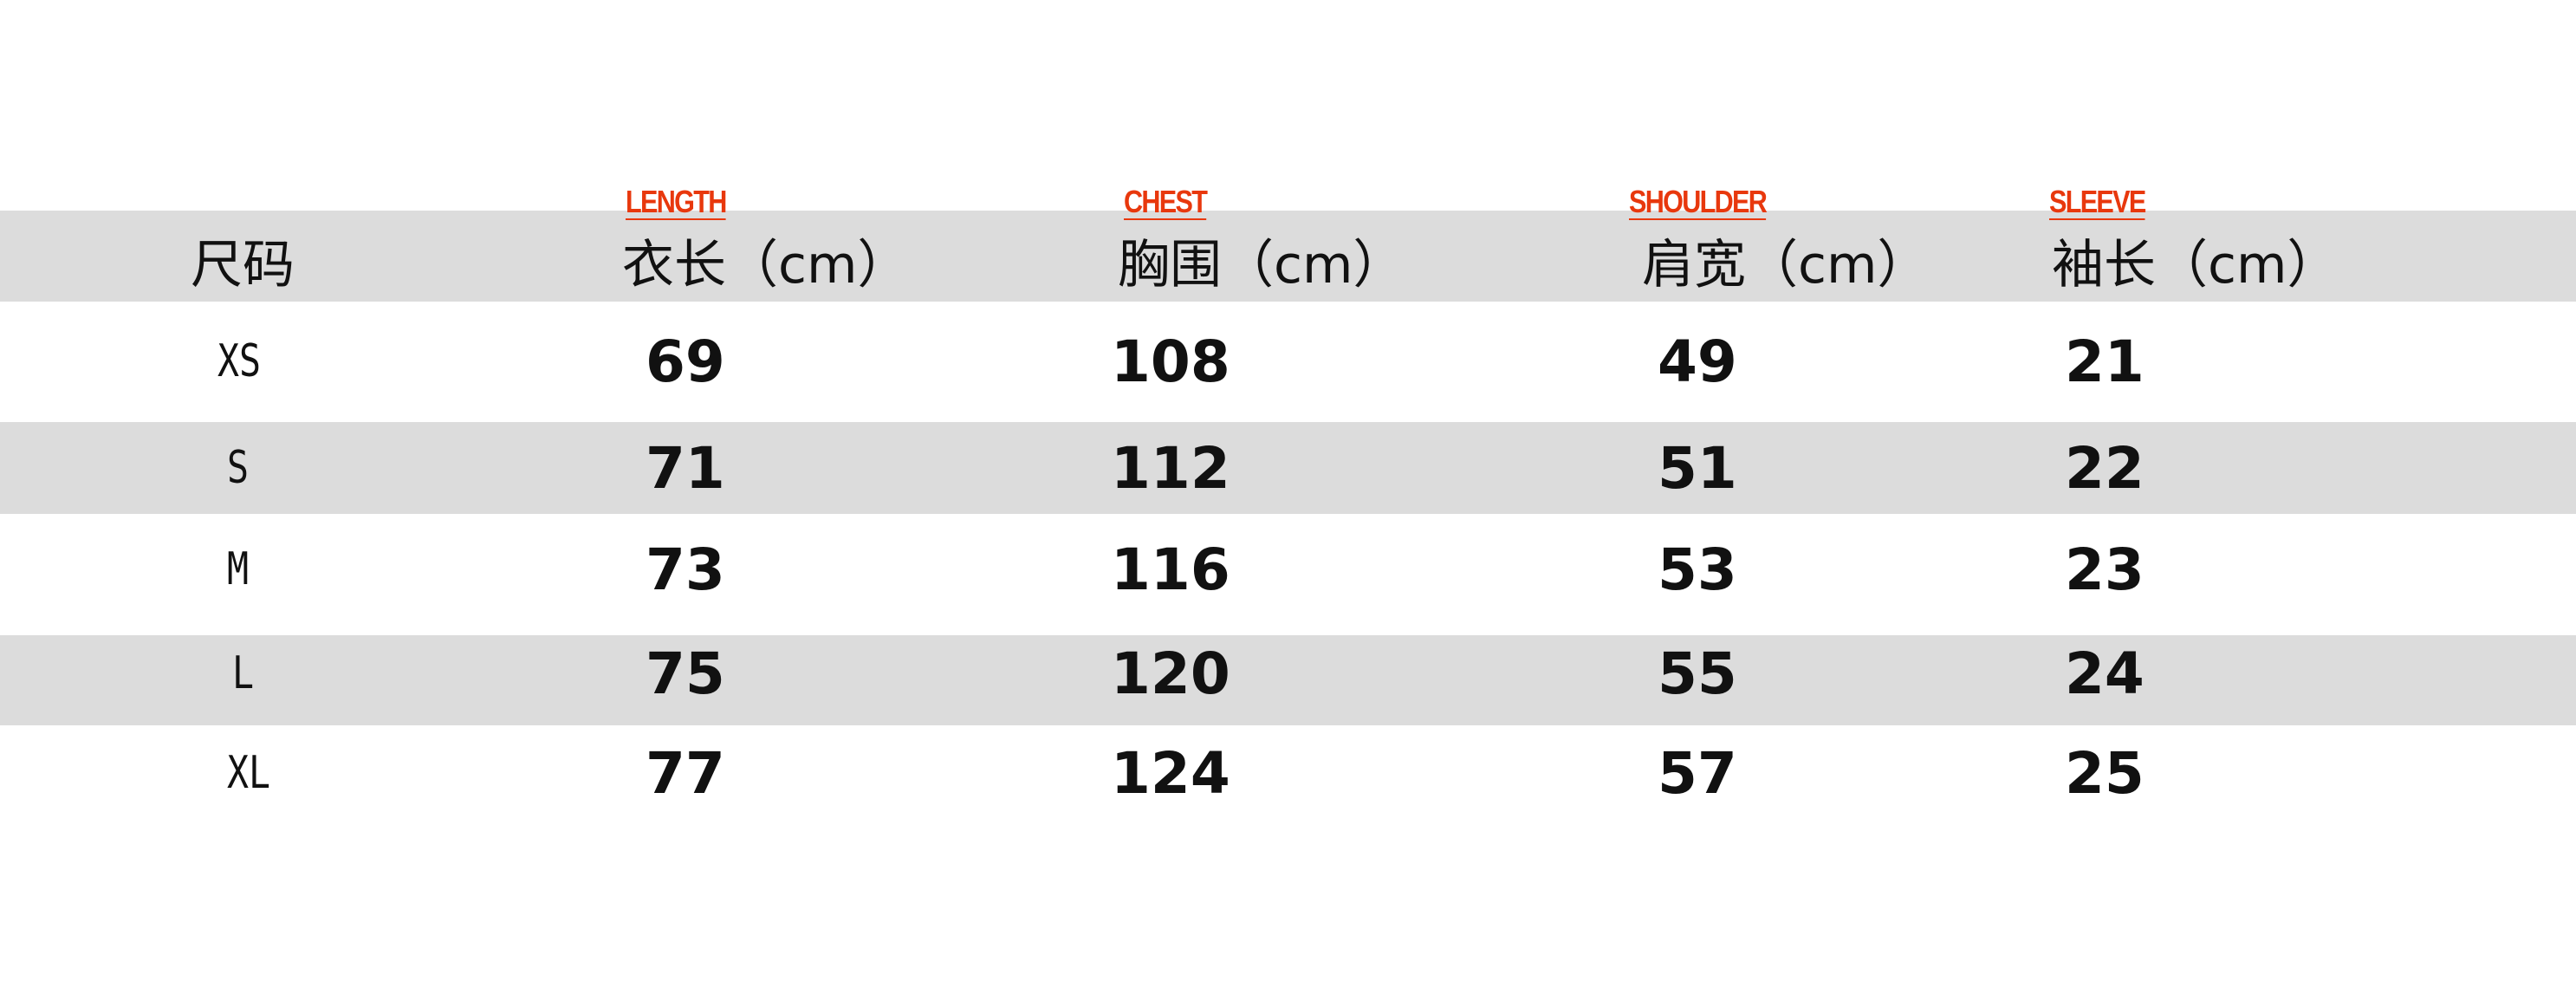 This screenshot has height=994, width=2576. What do you see at coordinates (1288, 468) in the screenshot?
I see `row-band-s` at bounding box center [1288, 468].